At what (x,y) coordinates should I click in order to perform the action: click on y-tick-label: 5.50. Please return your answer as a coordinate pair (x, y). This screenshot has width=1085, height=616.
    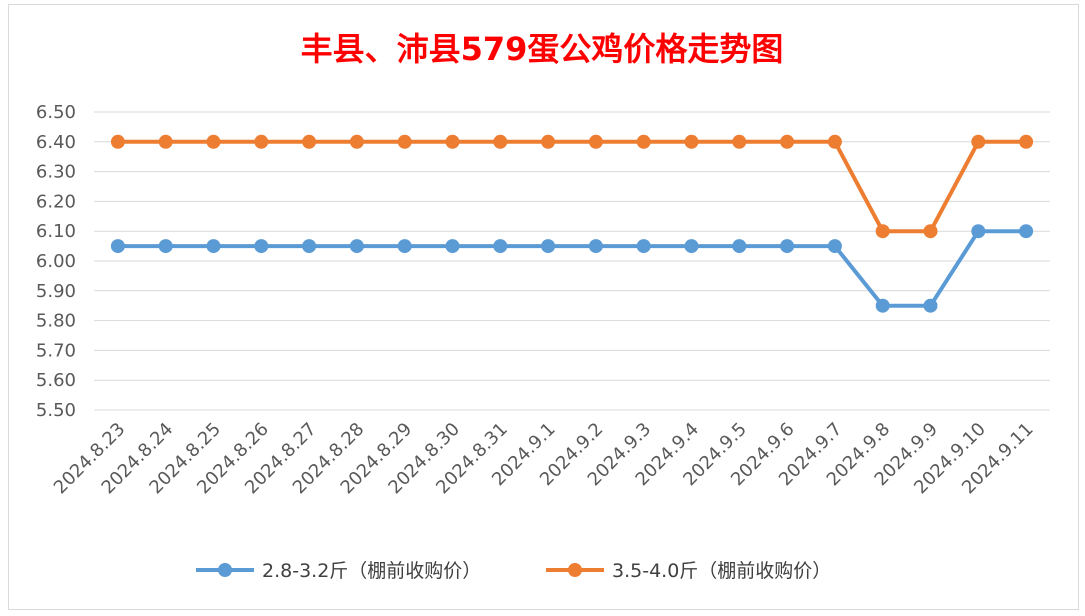
    Looking at the image, I should click on (56, 410).